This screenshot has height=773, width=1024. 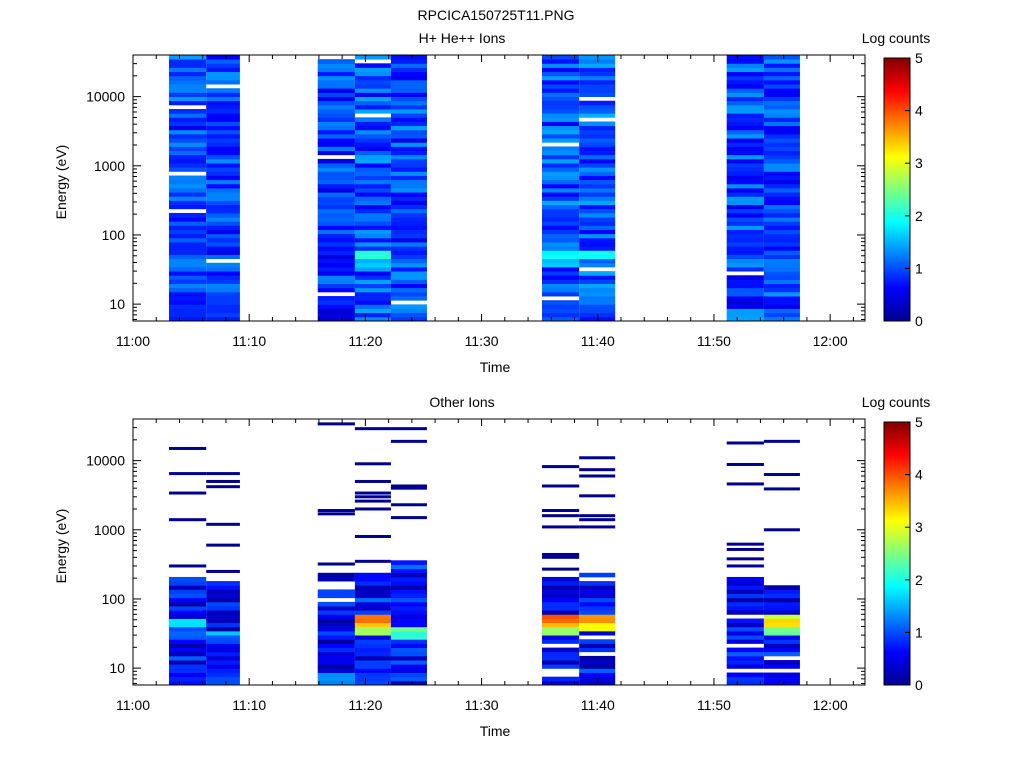 I want to click on colorbar-tick-label: 4, so click(x=919, y=475).